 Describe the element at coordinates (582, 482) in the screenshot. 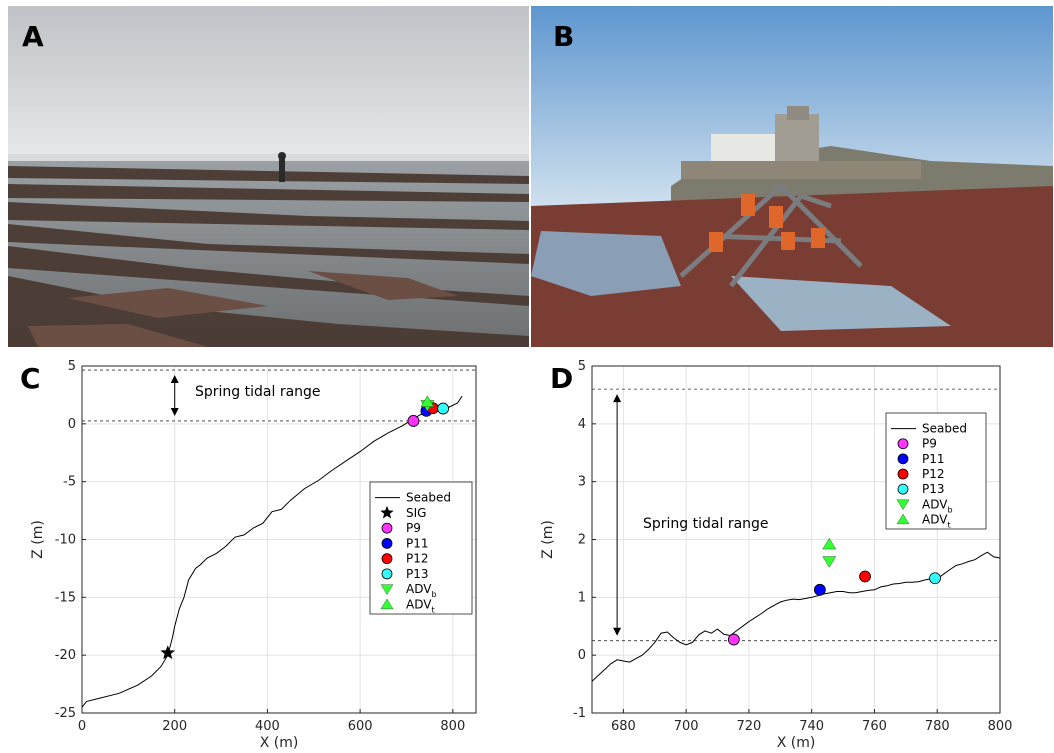

I see `tick-label-y: 3` at that location.